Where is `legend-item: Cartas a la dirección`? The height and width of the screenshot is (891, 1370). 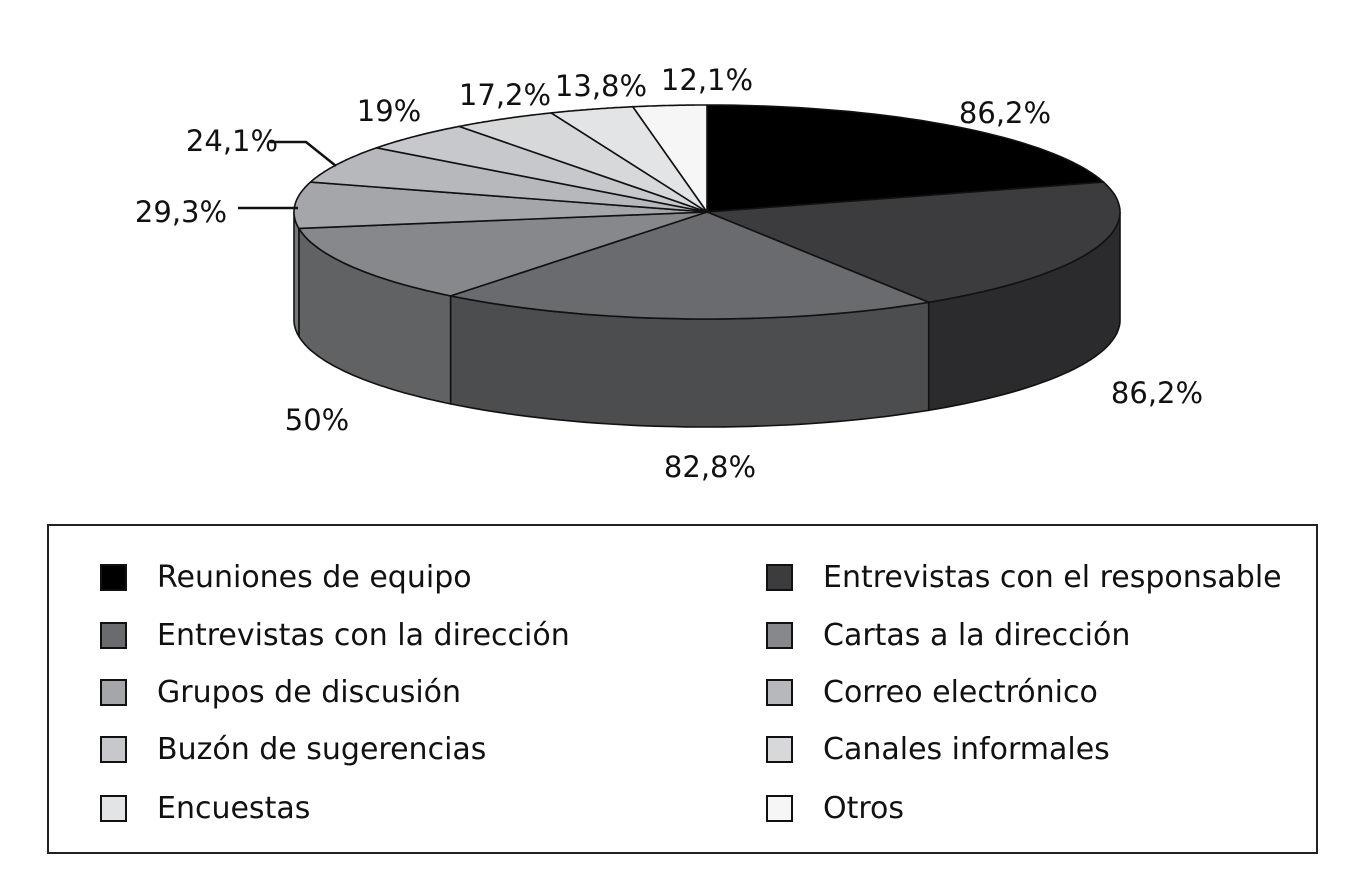
legend-item: Cartas a la dirección is located at coordinates (948, 635).